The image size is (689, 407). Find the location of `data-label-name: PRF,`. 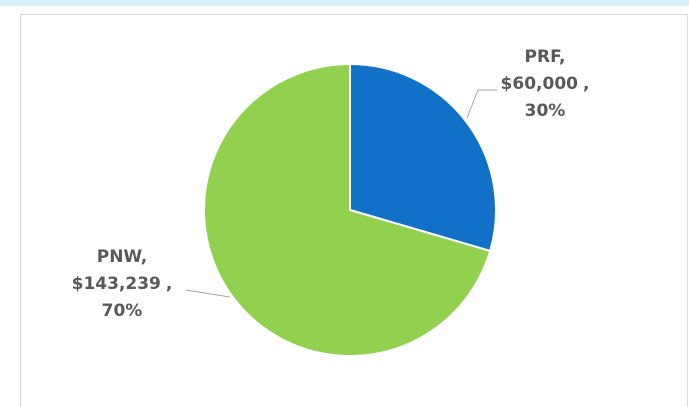

data-label-name: PRF, is located at coordinates (545, 57).